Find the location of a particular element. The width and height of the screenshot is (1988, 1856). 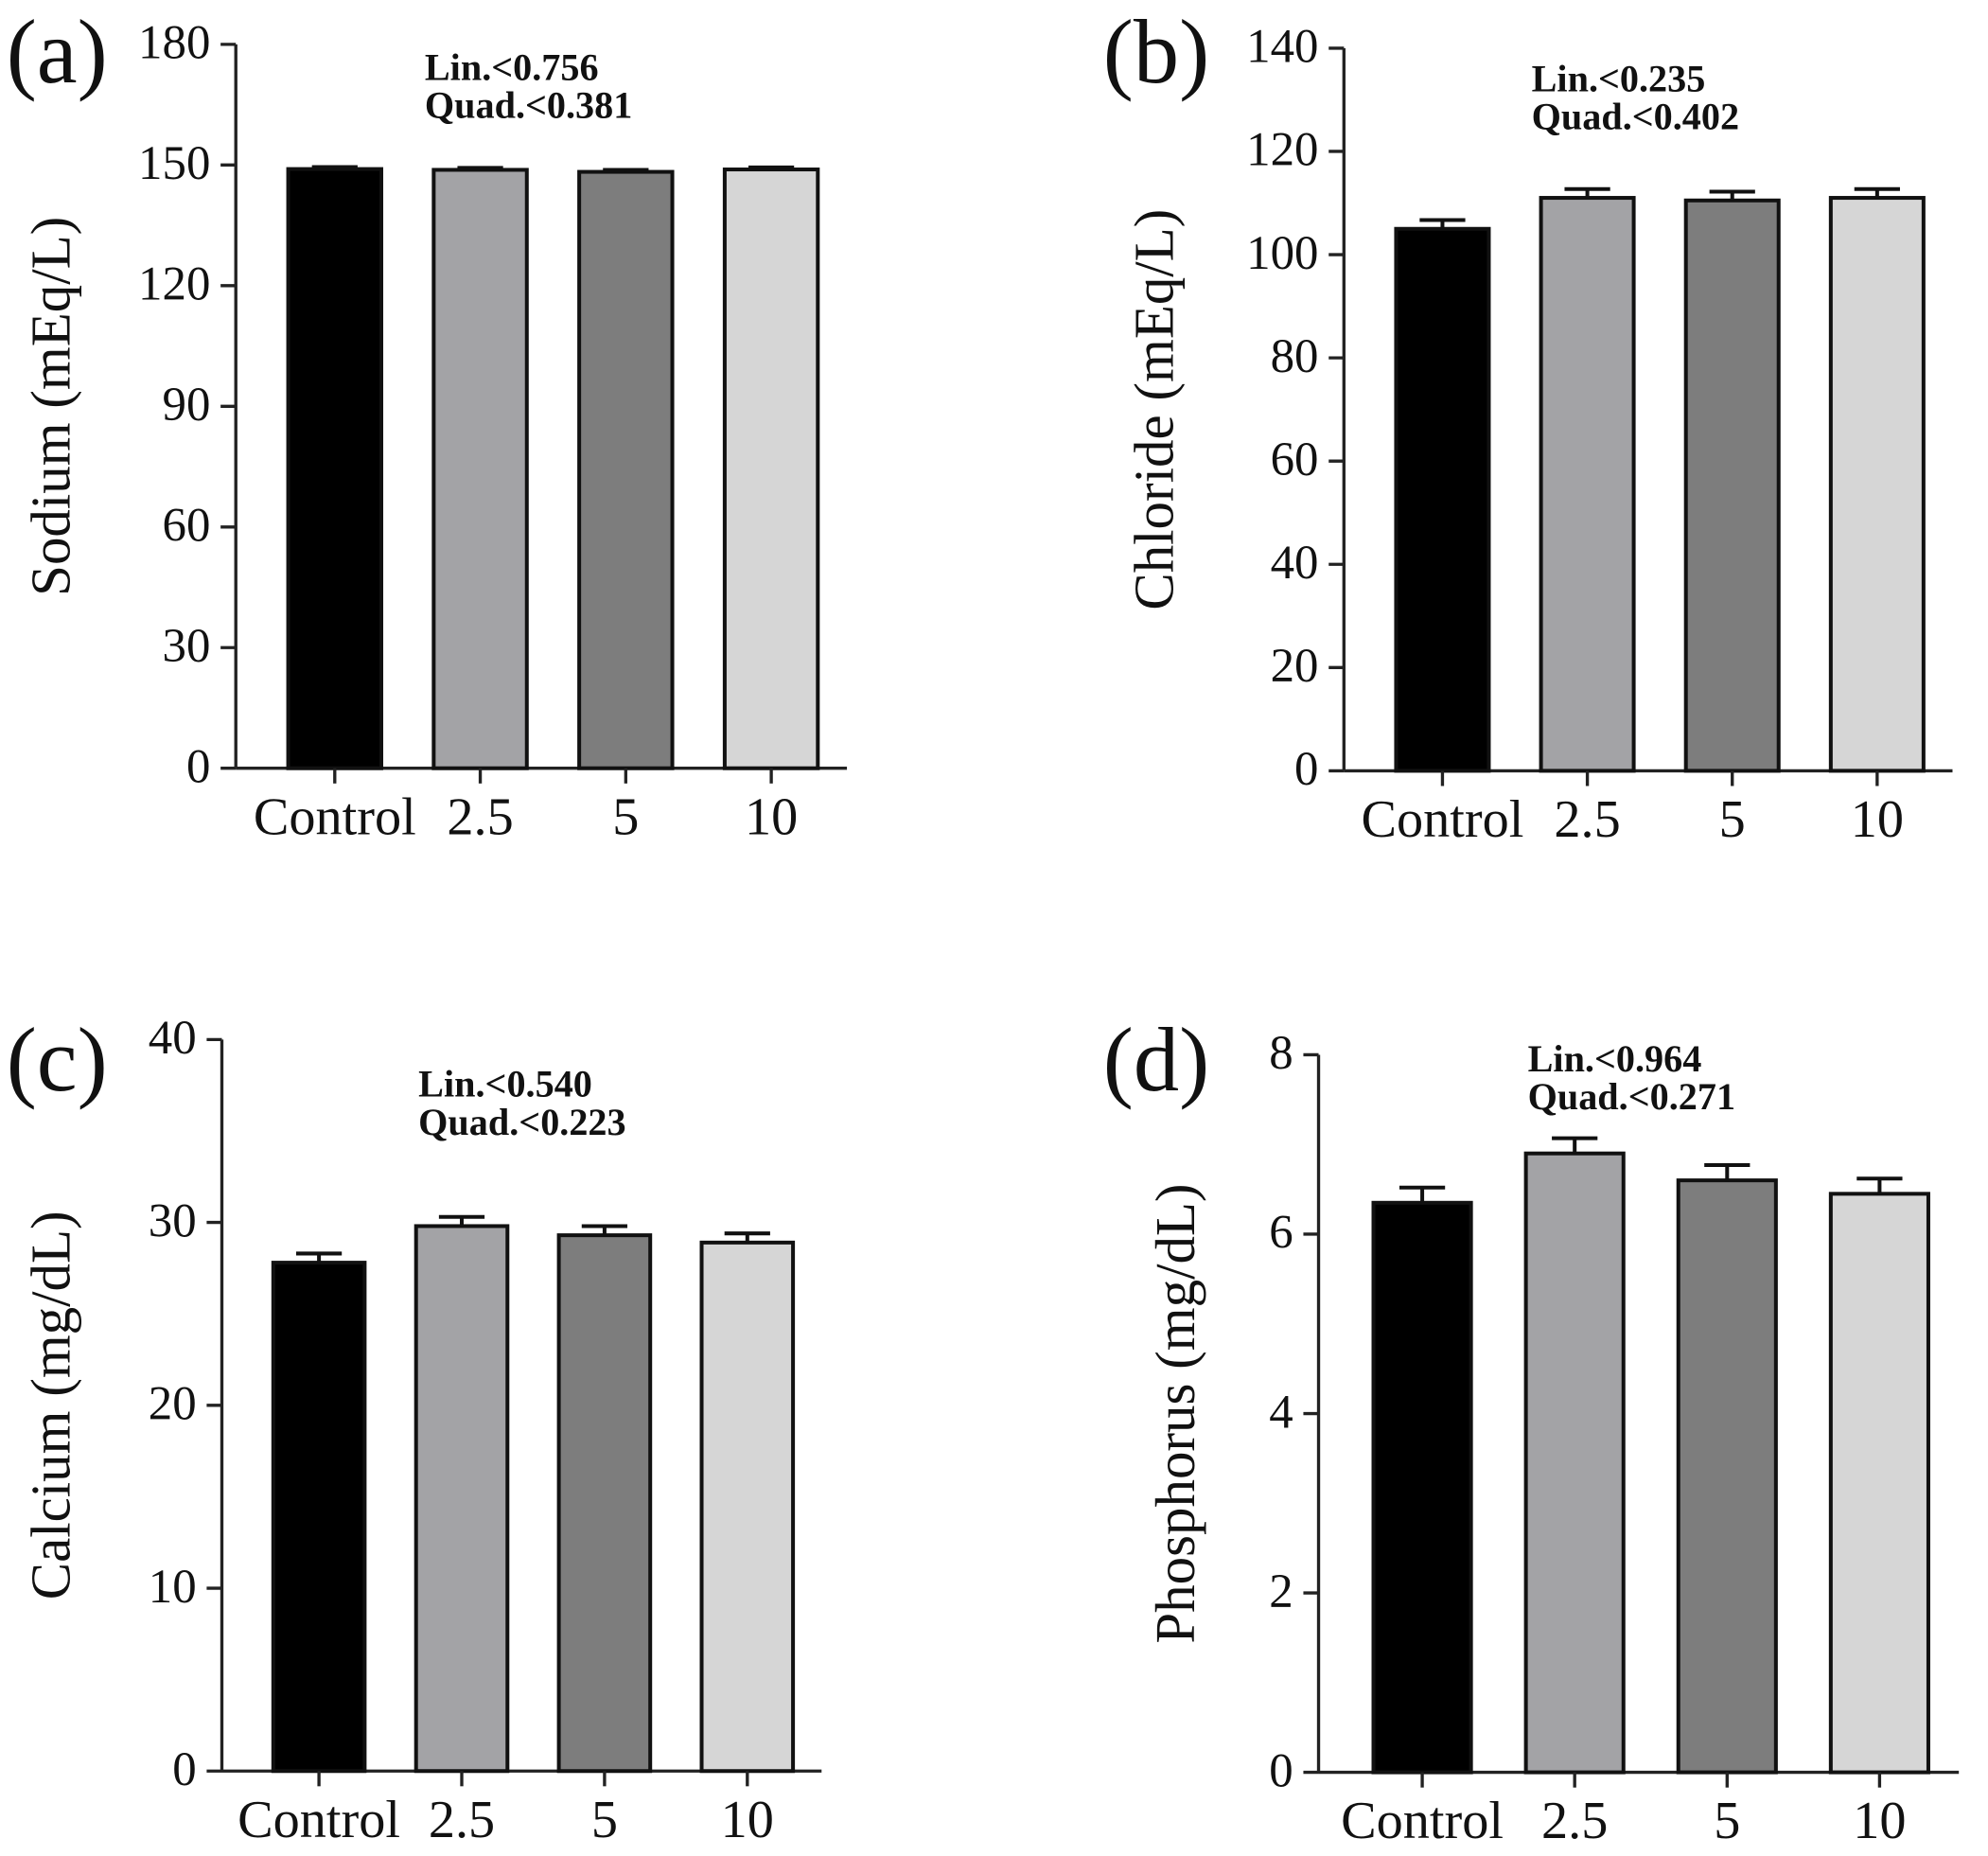

stat-annotation: Lin.<0.235 is located at coordinates (1619, 78).